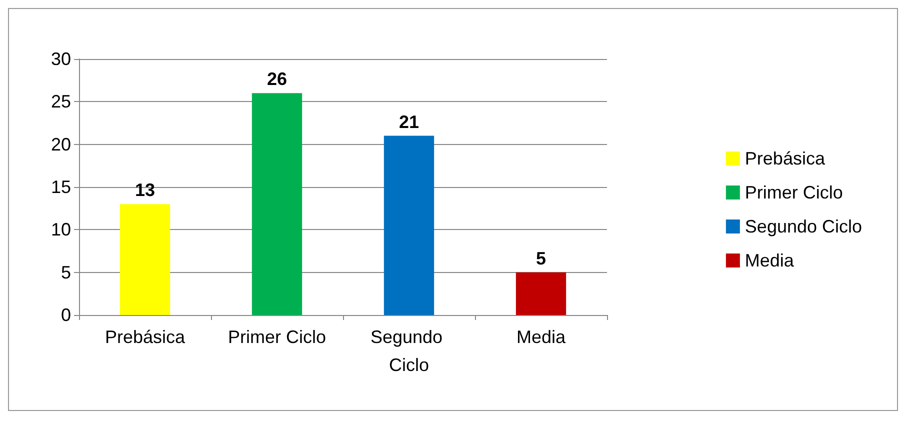 This screenshot has width=910, height=423. What do you see at coordinates (60, 59) in the screenshot?
I see `y-tick-label: 30` at bounding box center [60, 59].